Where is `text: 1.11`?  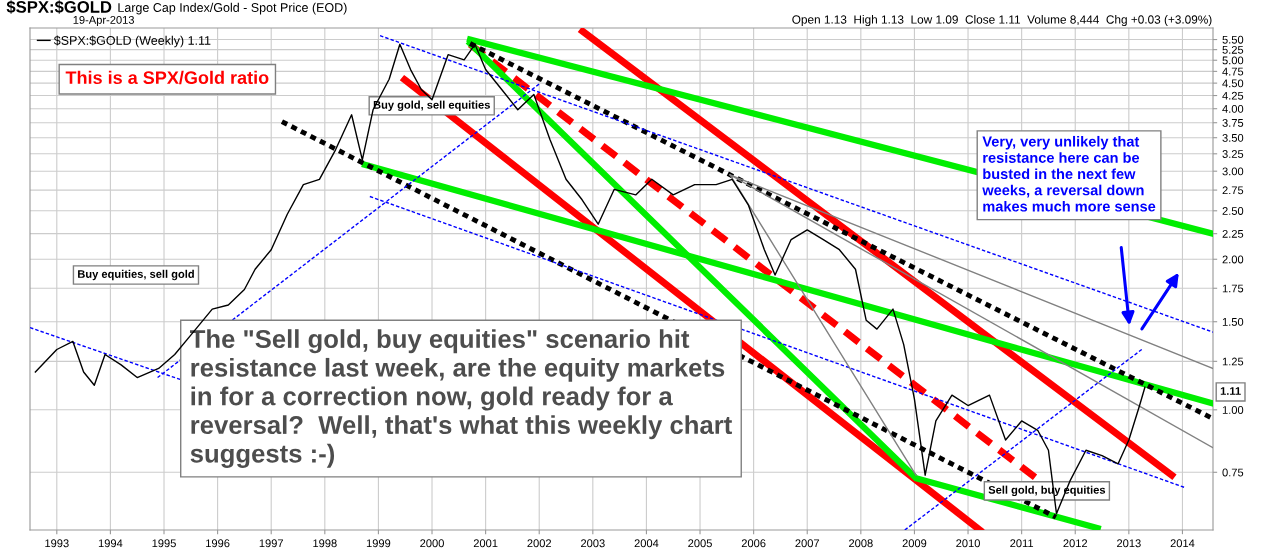 text: 1.11 is located at coordinates (1230, 391).